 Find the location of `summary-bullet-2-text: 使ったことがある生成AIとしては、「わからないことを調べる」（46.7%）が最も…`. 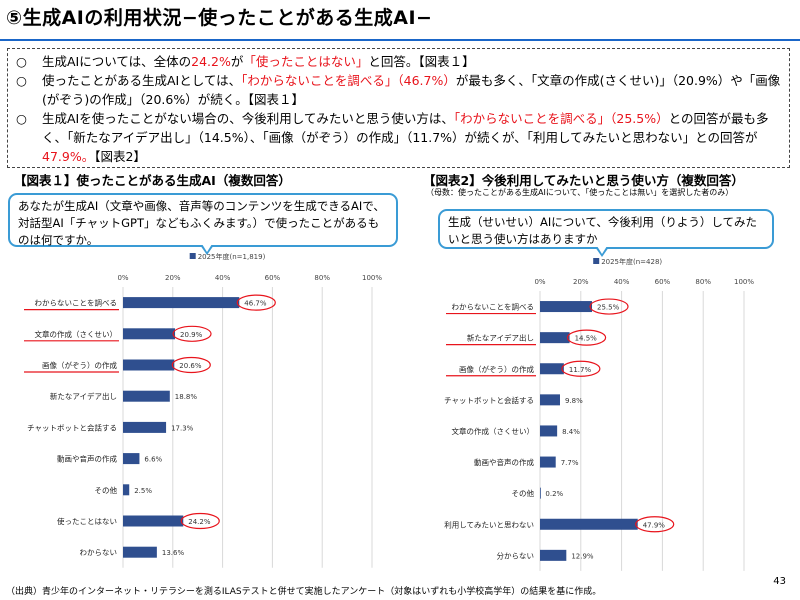

summary-bullet-2-text: 使ったことがある生成AIとしては、「わからないことを調べる」（46.7%）が最も… is located at coordinates (411, 90).